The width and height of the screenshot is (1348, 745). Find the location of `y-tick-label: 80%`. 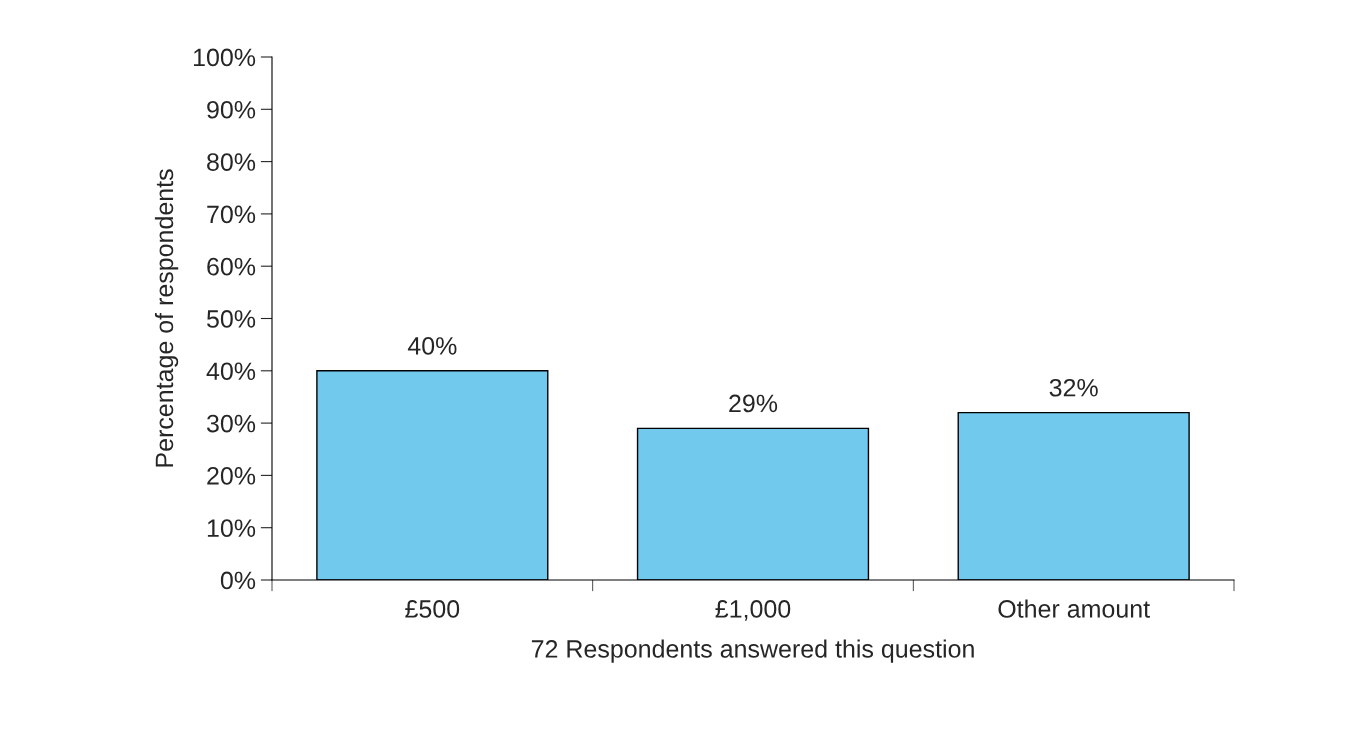

y-tick-label: 80% is located at coordinates (231, 162).